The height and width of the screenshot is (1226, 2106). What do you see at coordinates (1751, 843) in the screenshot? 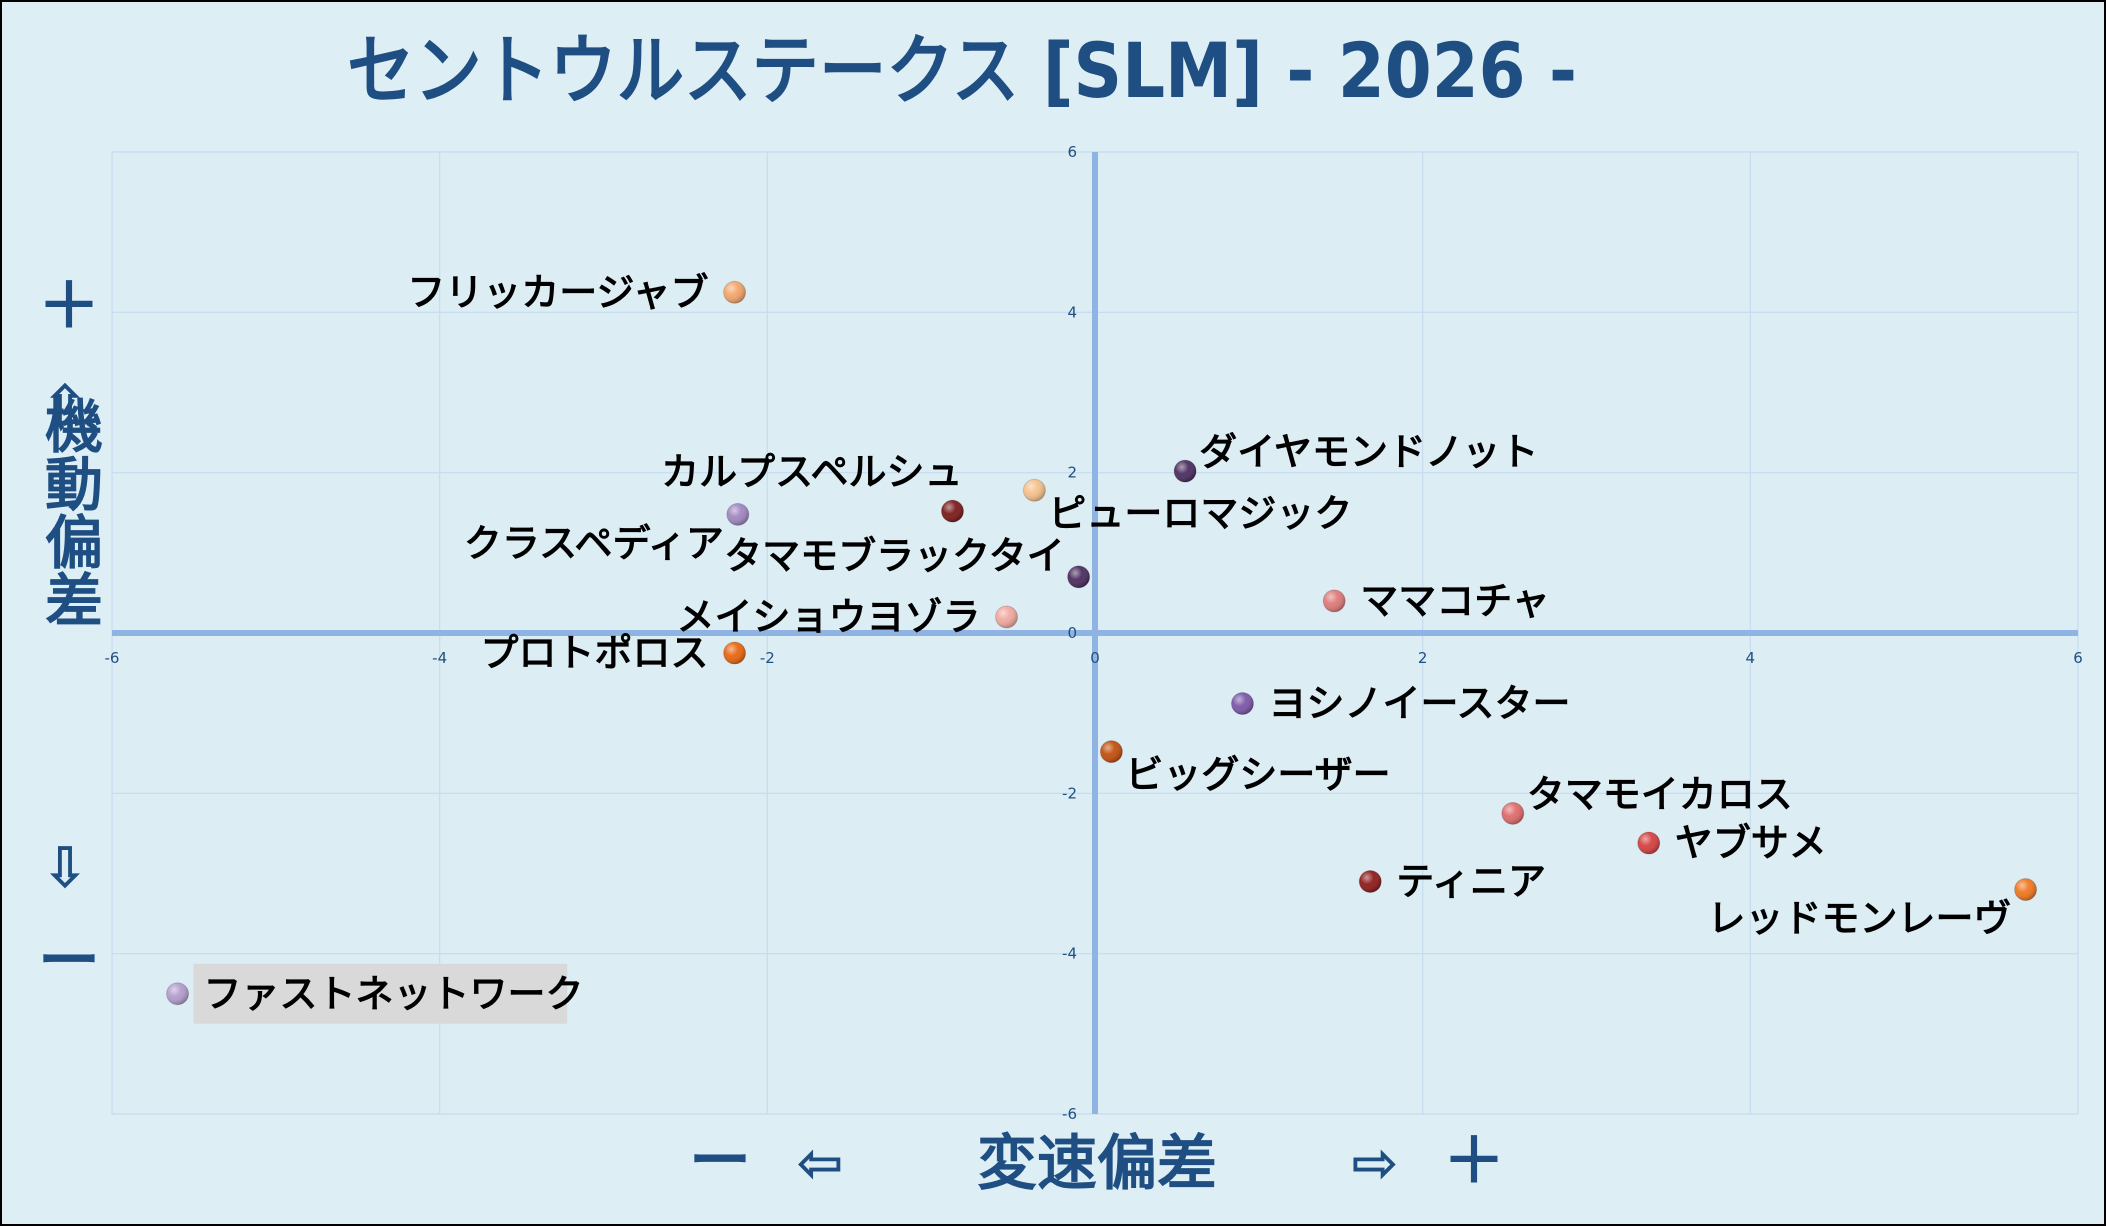
I see `point-label: ヤブサメ` at bounding box center [1751, 843].